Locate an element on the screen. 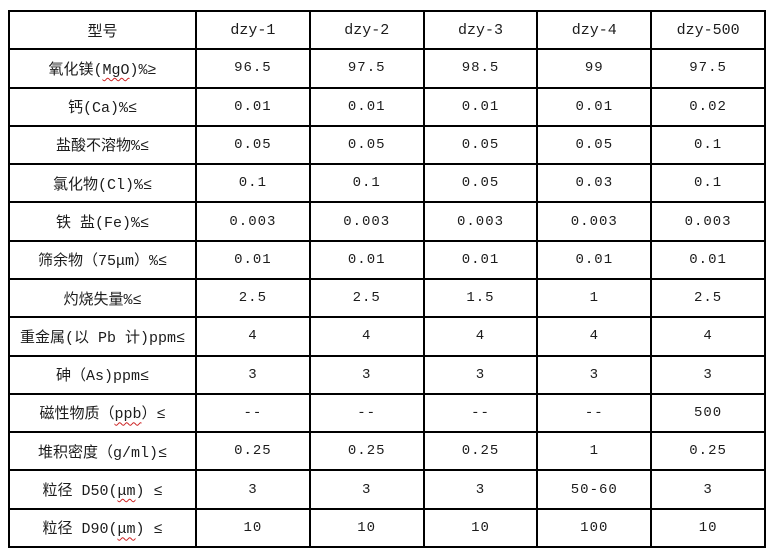  row-label: 粒径 D50(μm) ≤ is located at coordinates (102, 489).